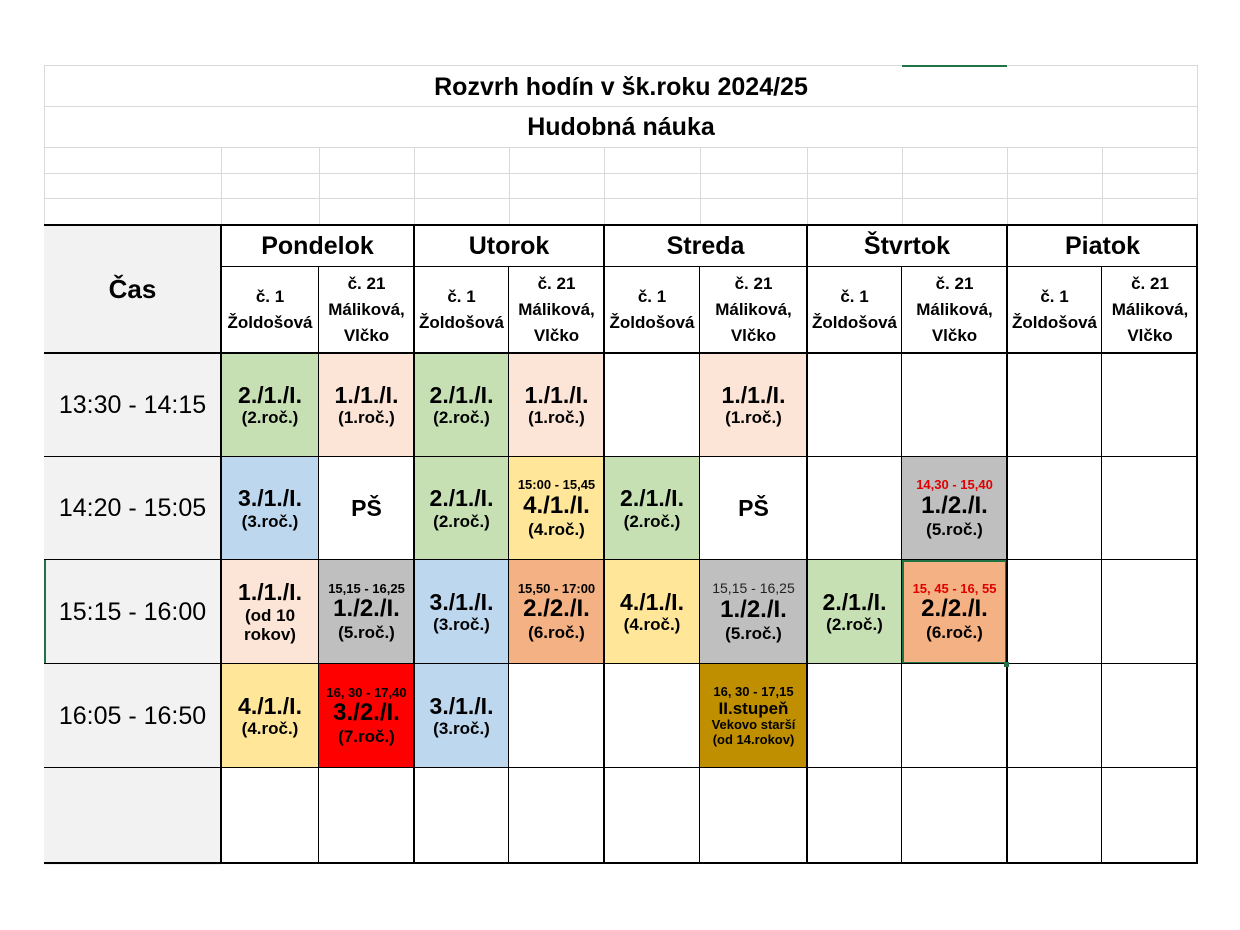 The height and width of the screenshot is (930, 1240). I want to click on day-header-thursday: Štvrtok, so click(907, 245).